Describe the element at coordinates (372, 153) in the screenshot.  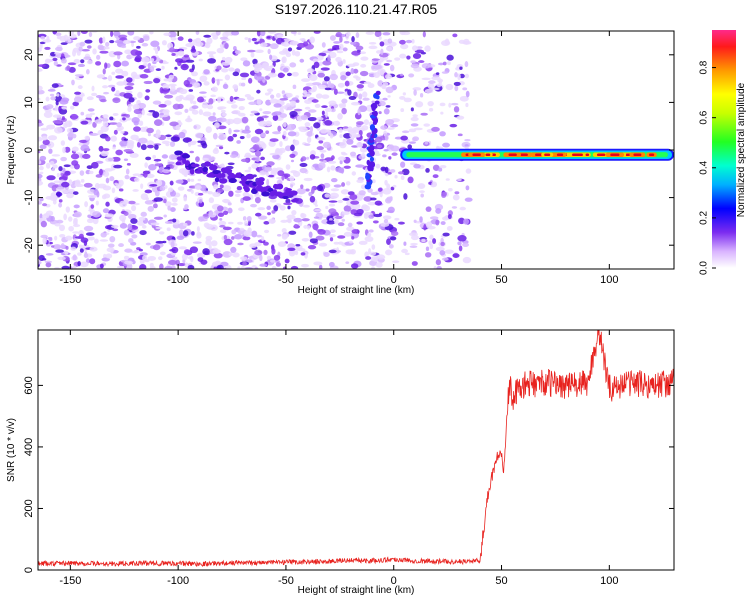
I see `spike-blob` at that location.